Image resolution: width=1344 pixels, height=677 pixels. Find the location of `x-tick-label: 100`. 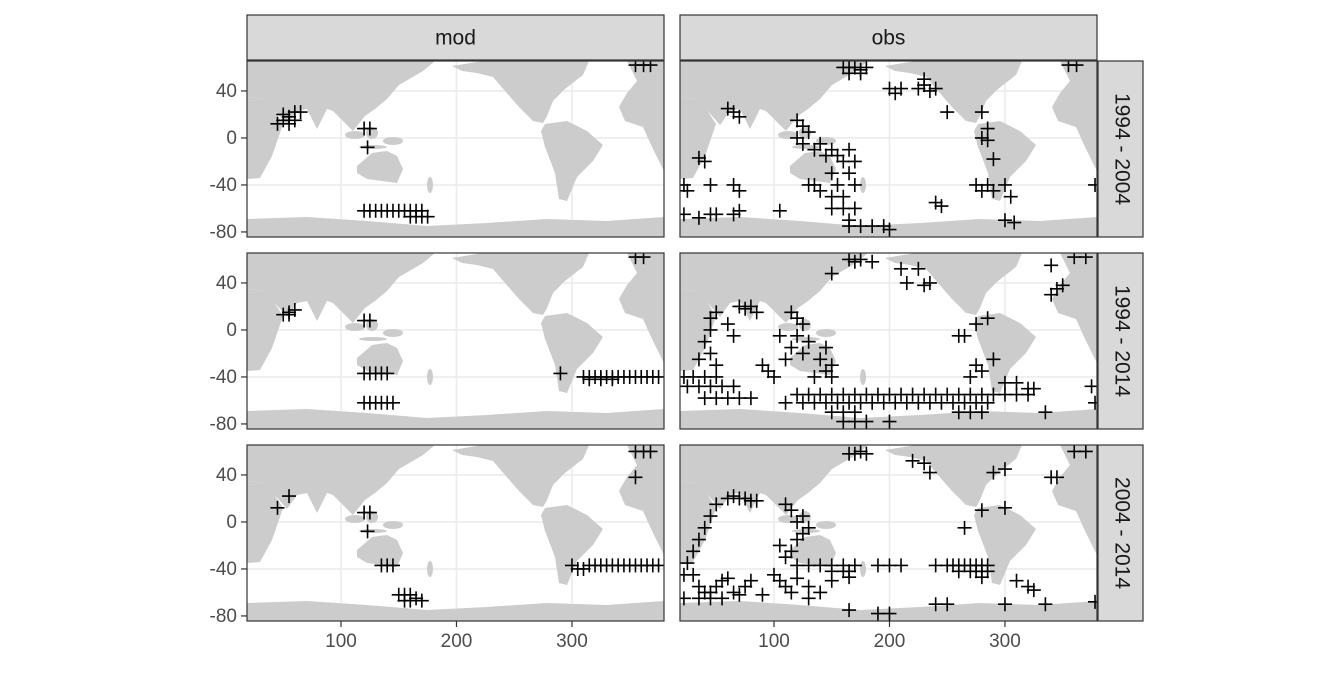

x-tick-label: 100 is located at coordinates (774, 641).